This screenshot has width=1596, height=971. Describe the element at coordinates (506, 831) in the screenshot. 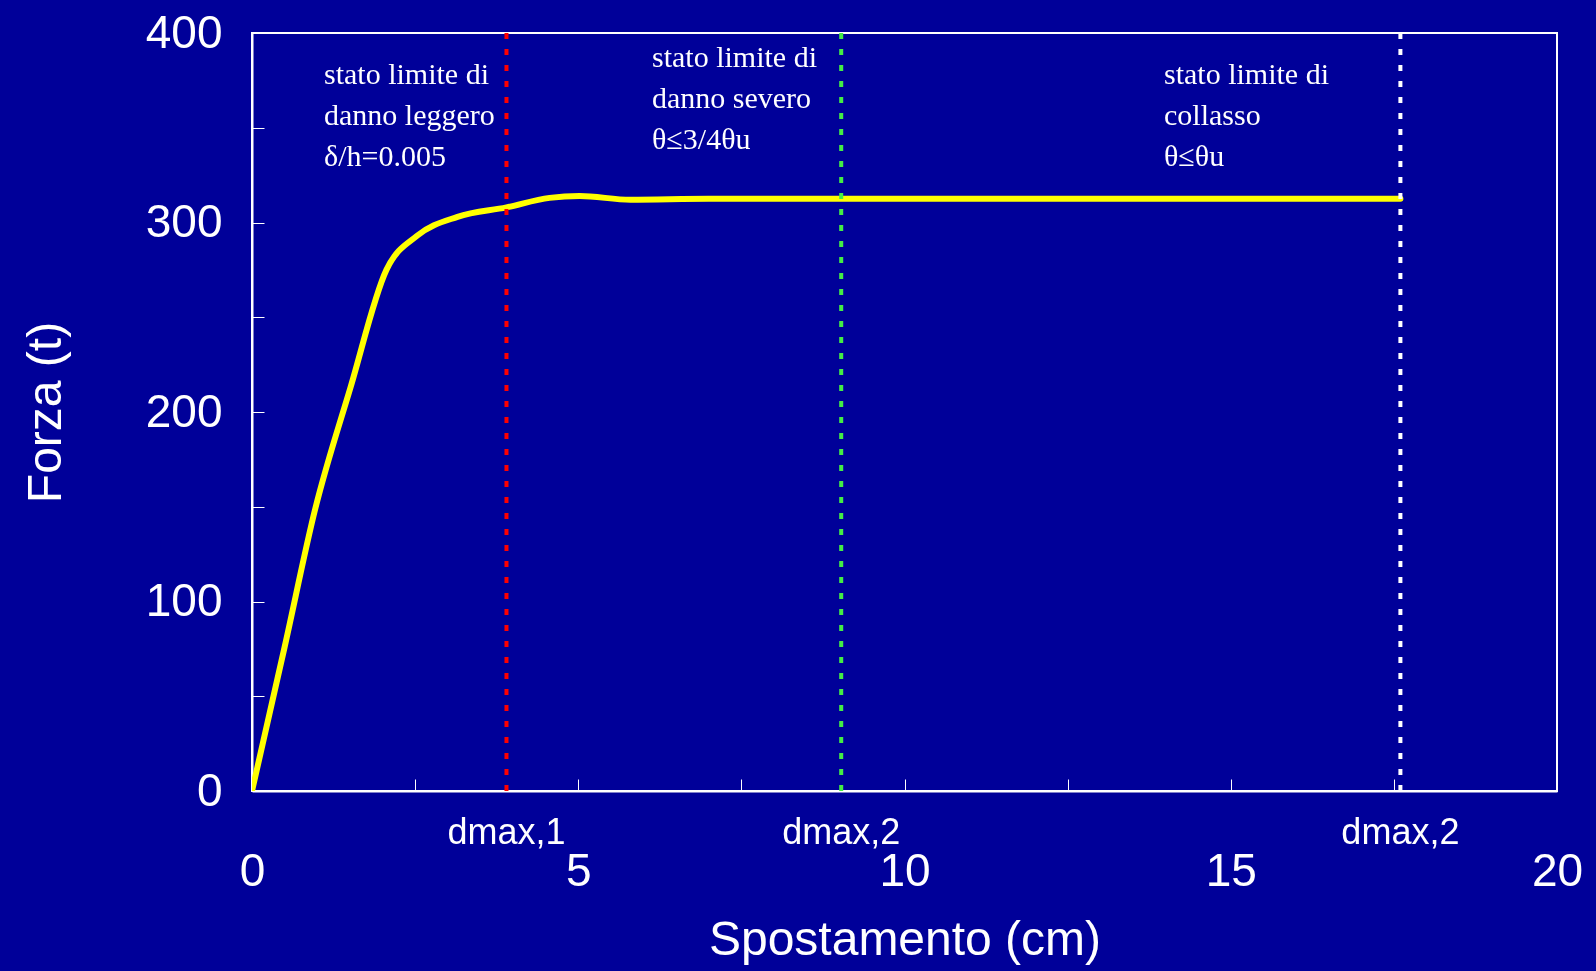

I see `ref-line-label: dmax,1` at that location.